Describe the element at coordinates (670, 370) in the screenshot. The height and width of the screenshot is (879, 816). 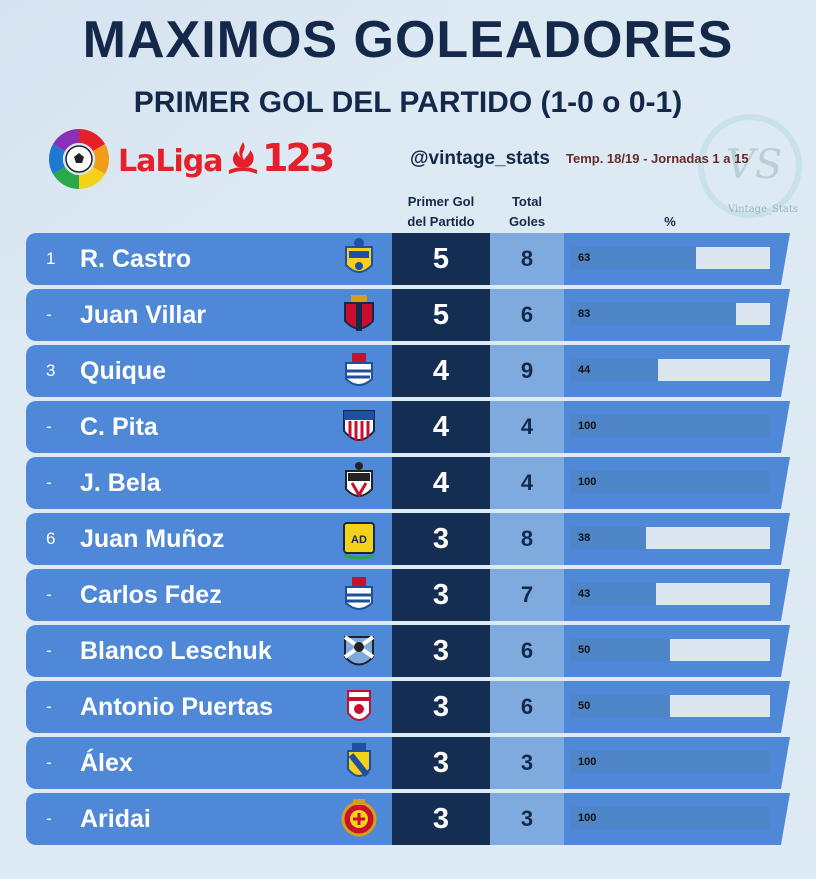
I see `percent-bar-track: 44` at that location.